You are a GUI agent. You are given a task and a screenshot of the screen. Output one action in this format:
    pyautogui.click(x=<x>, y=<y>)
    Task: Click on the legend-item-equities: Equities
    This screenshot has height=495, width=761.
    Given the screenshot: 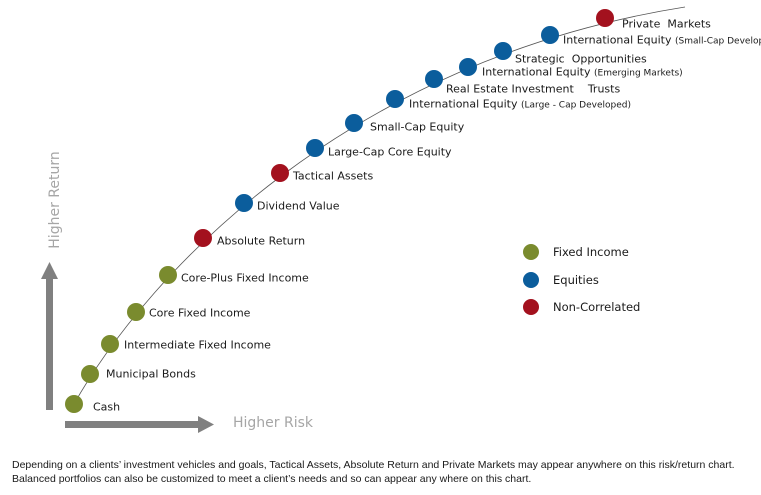 What is the action you would take?
    pyautogui.click(x=561, y=280)
    